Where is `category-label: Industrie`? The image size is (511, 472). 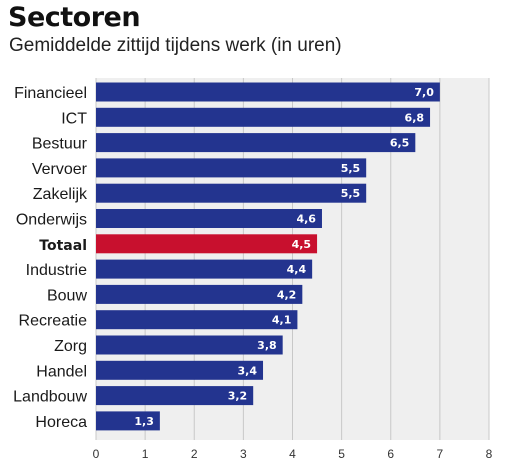 category-label: Industrie is located at coordinates (56, 270).